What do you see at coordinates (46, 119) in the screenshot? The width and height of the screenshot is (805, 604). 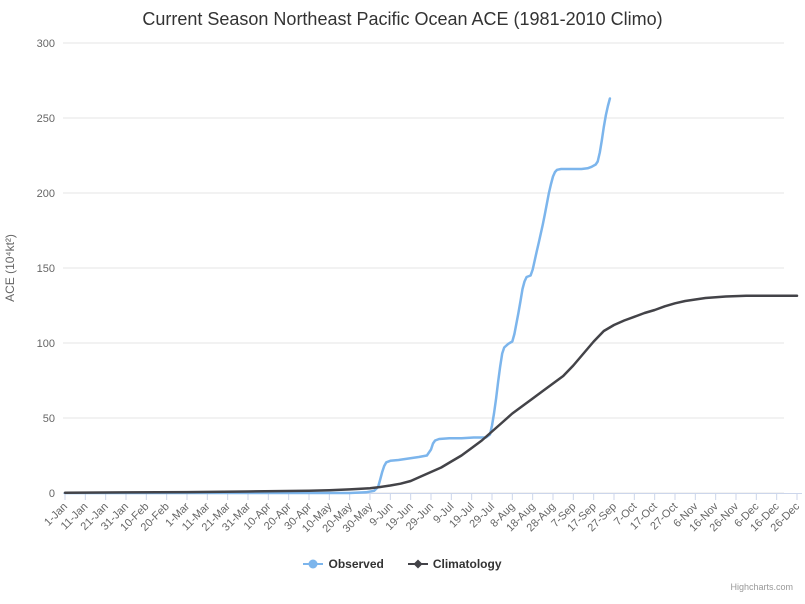 I see `y-tick-label: 250` at bounding box center [46, 119].